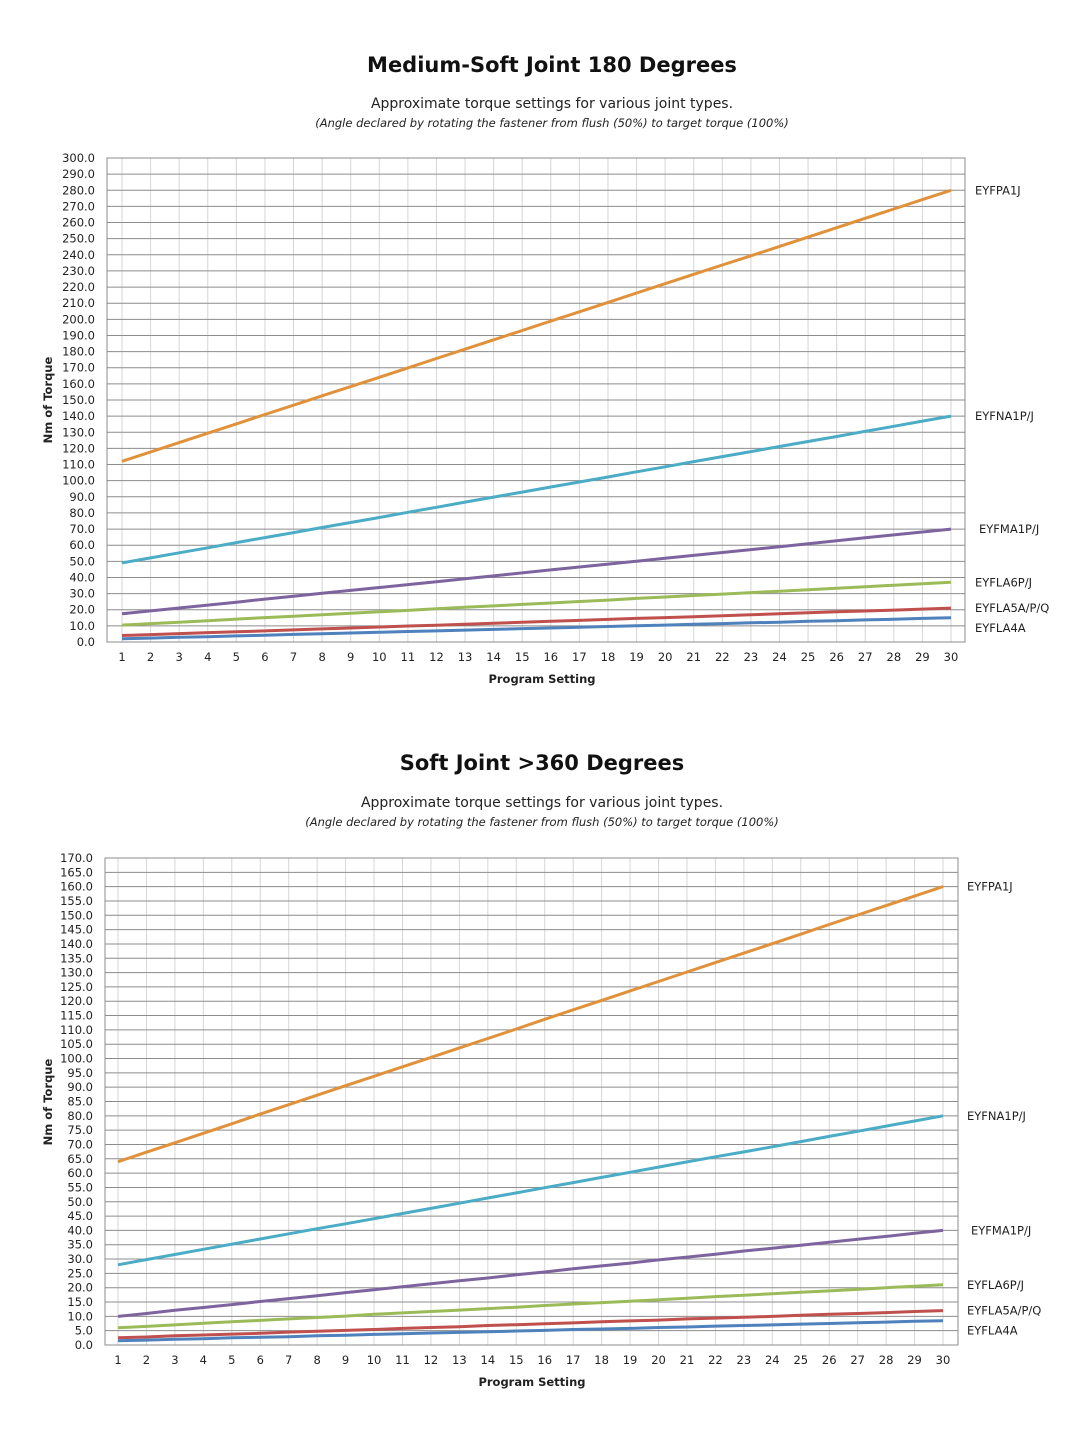 The image size is (1080, 1440). Describe the element at coordinates (82, 545) in the screenshot. I see `y-tick-label: 60.0` at that location.